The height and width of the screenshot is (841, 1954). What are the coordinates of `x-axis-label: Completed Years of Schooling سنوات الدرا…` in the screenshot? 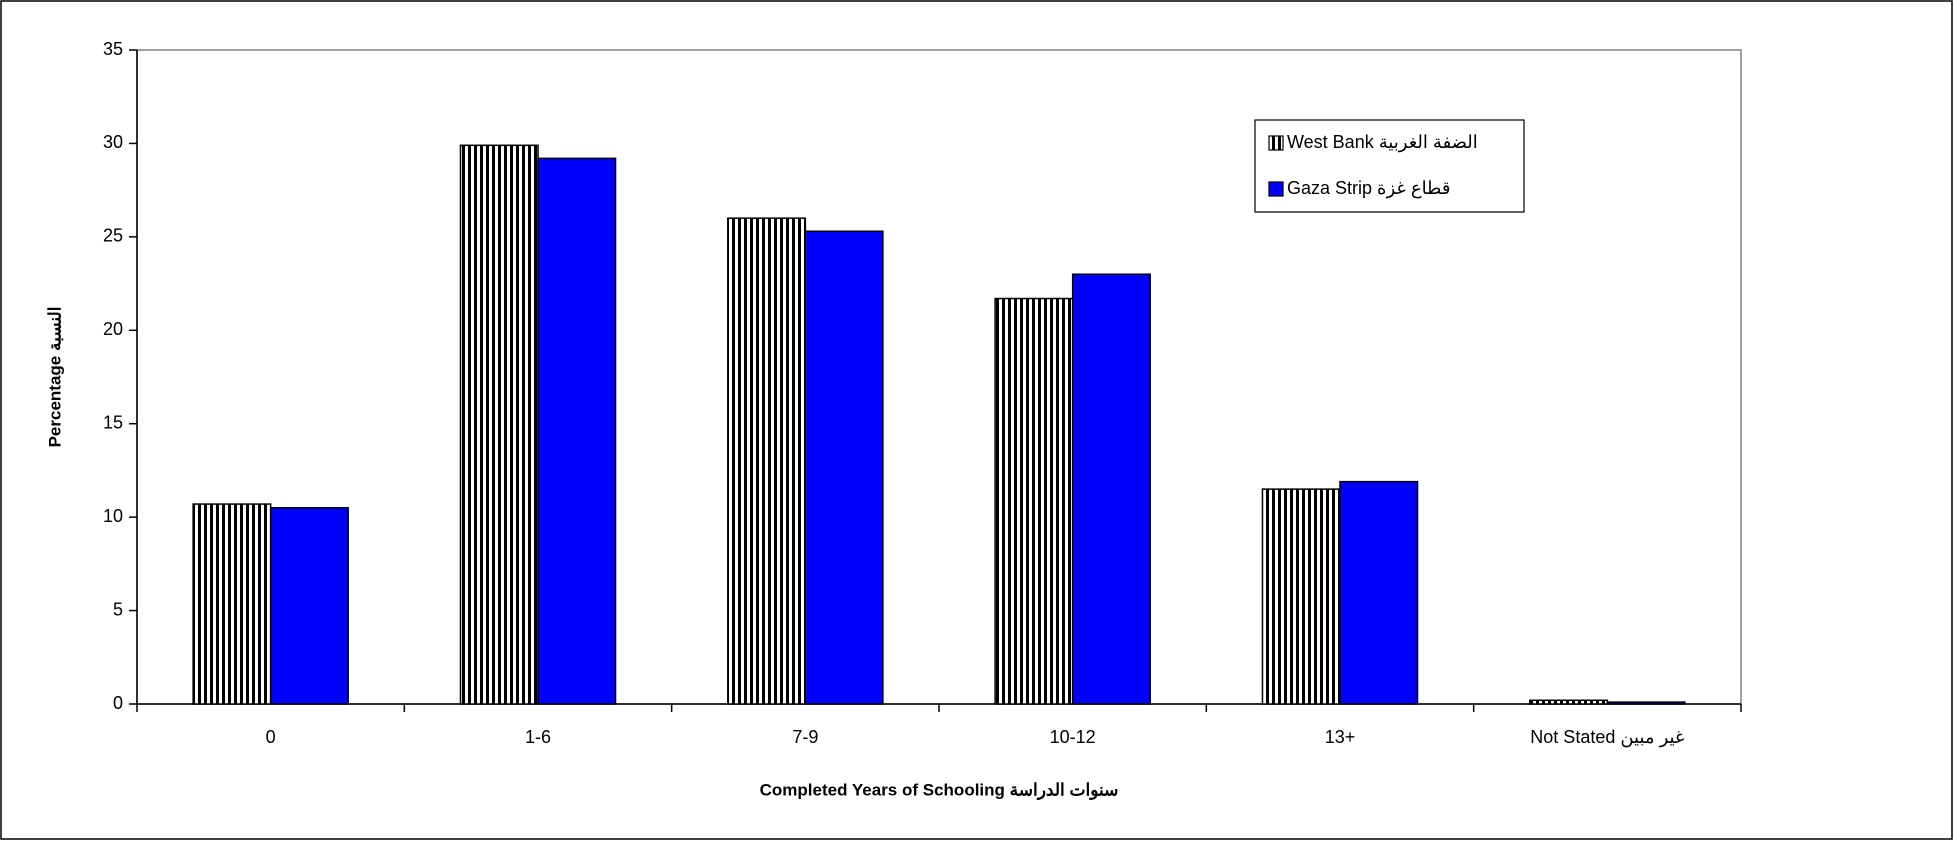 It's located at (939, 790).